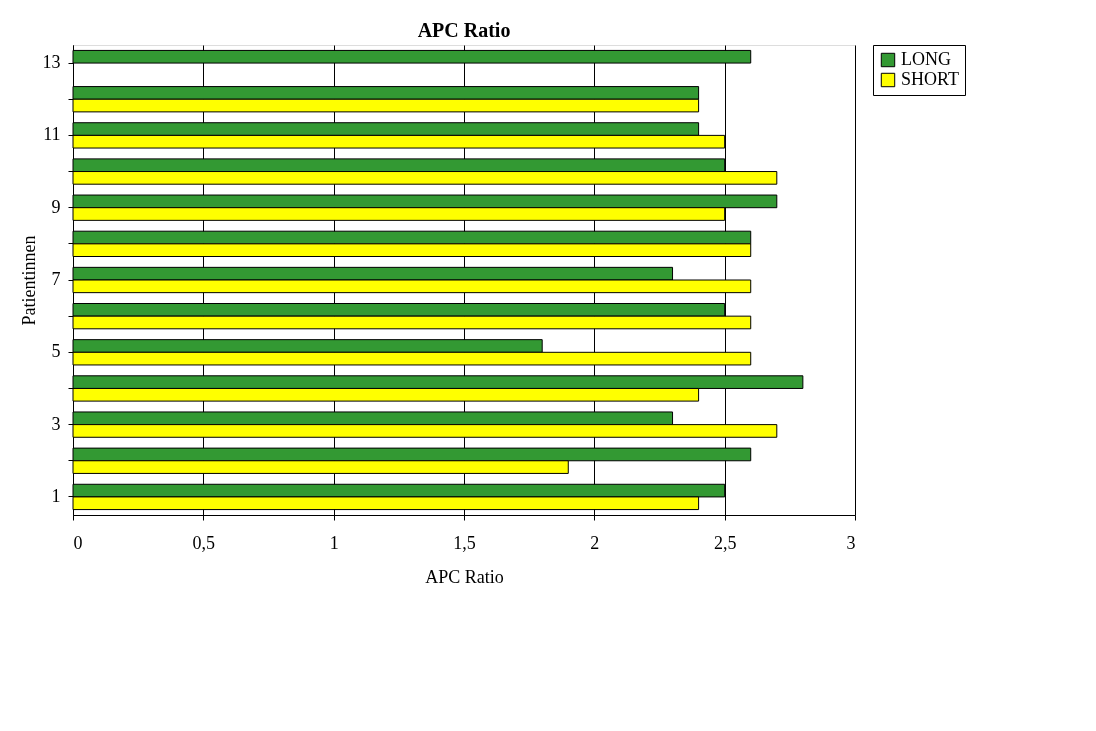 This screenshot has height=731, width=1096. I want to click on x-tick-label: 0, so click(78, 542).